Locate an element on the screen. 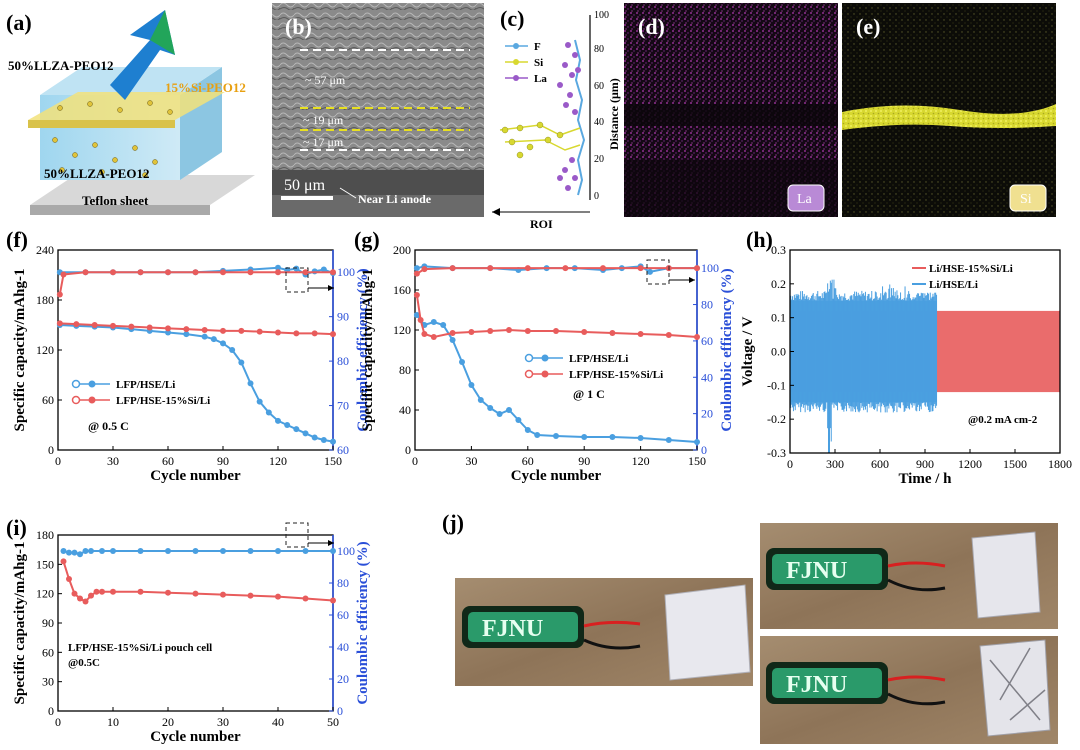  x-tick-label: 40 is located at coordinates (278, 722).